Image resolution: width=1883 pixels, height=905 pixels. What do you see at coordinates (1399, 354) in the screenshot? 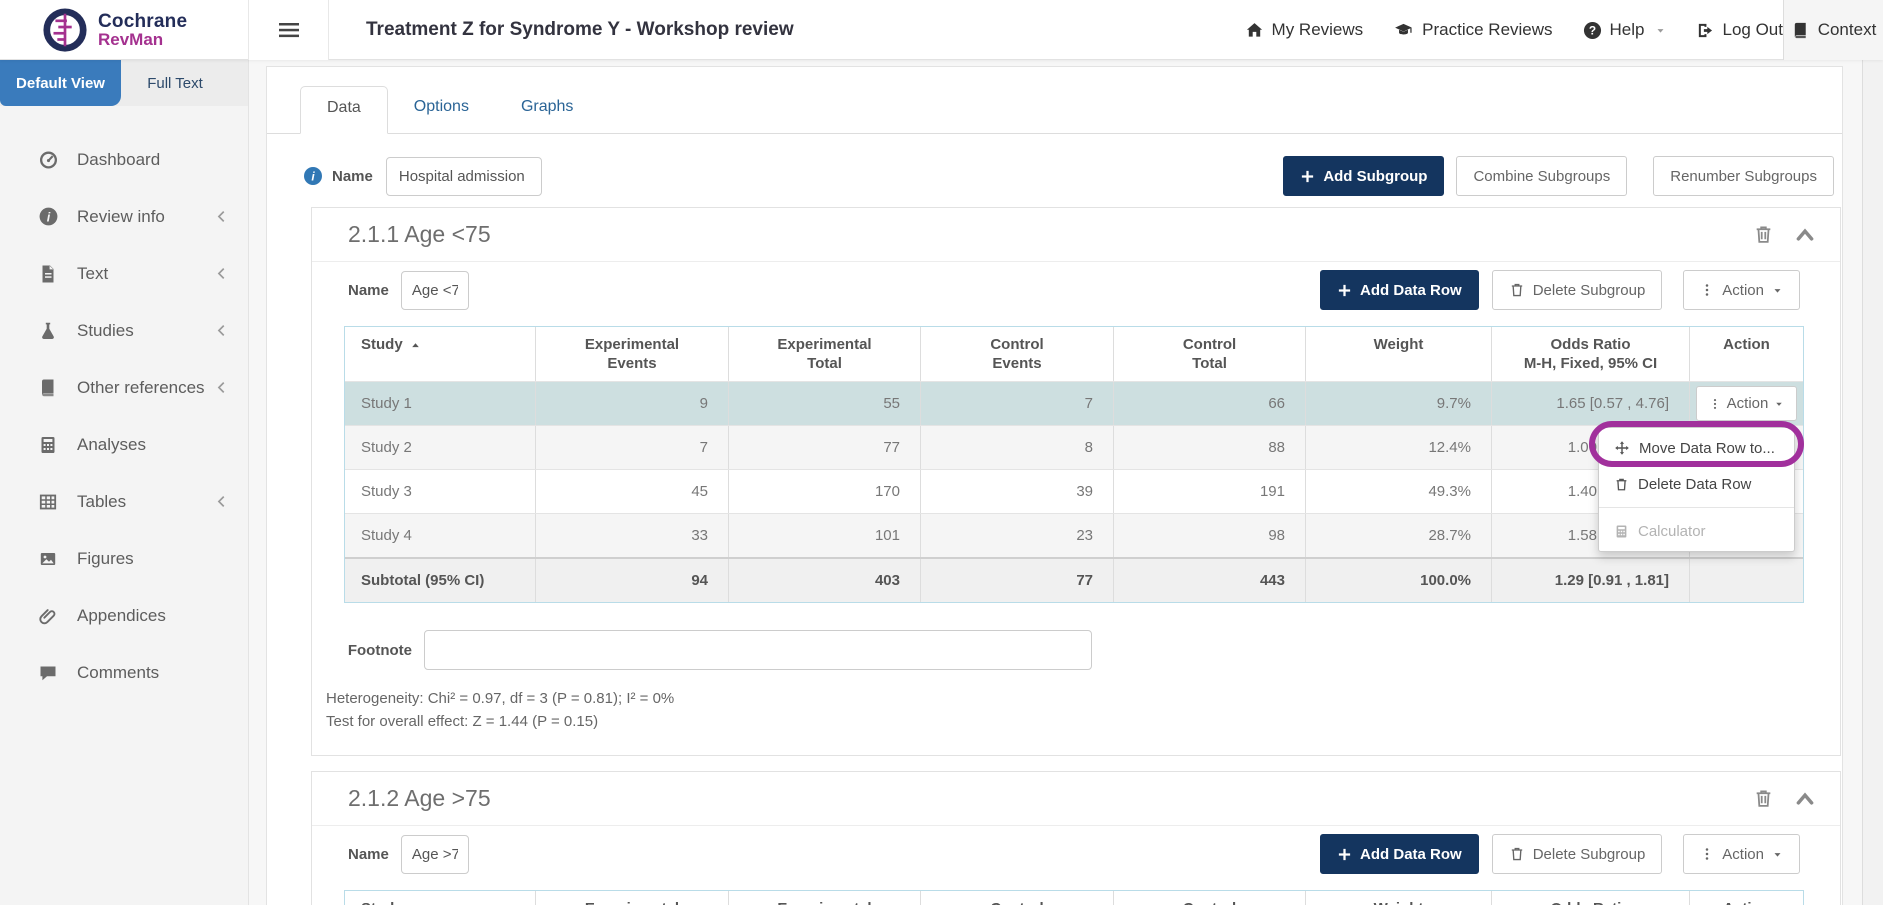
I see `col-weight: Weight` at bounding box center [1399, 354].